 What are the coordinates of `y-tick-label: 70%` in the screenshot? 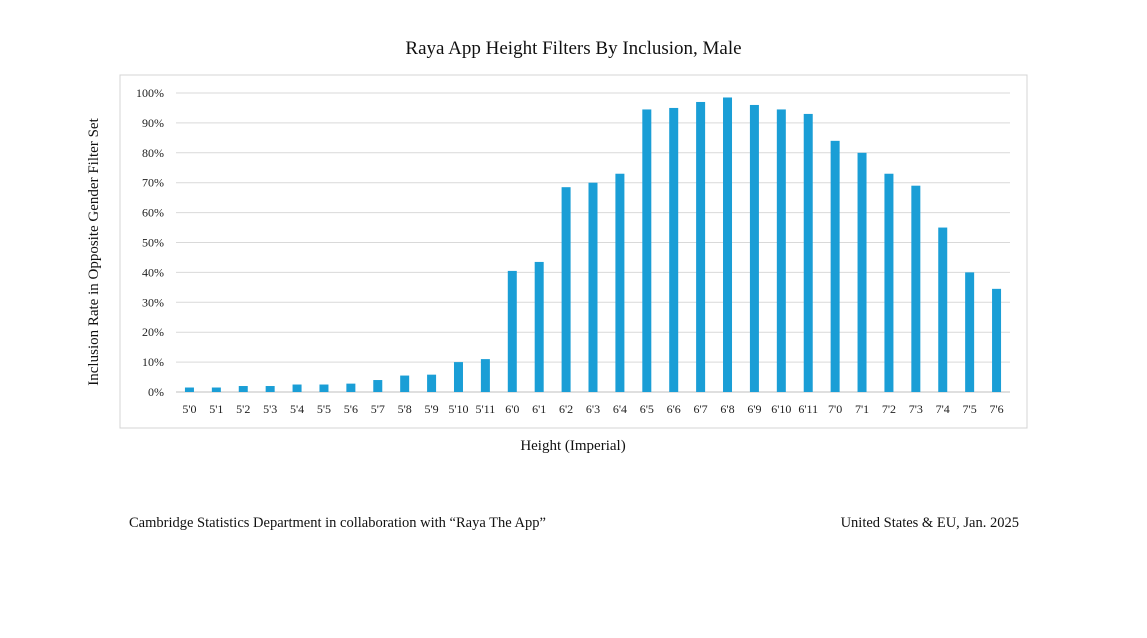 It's located at (153, 183).